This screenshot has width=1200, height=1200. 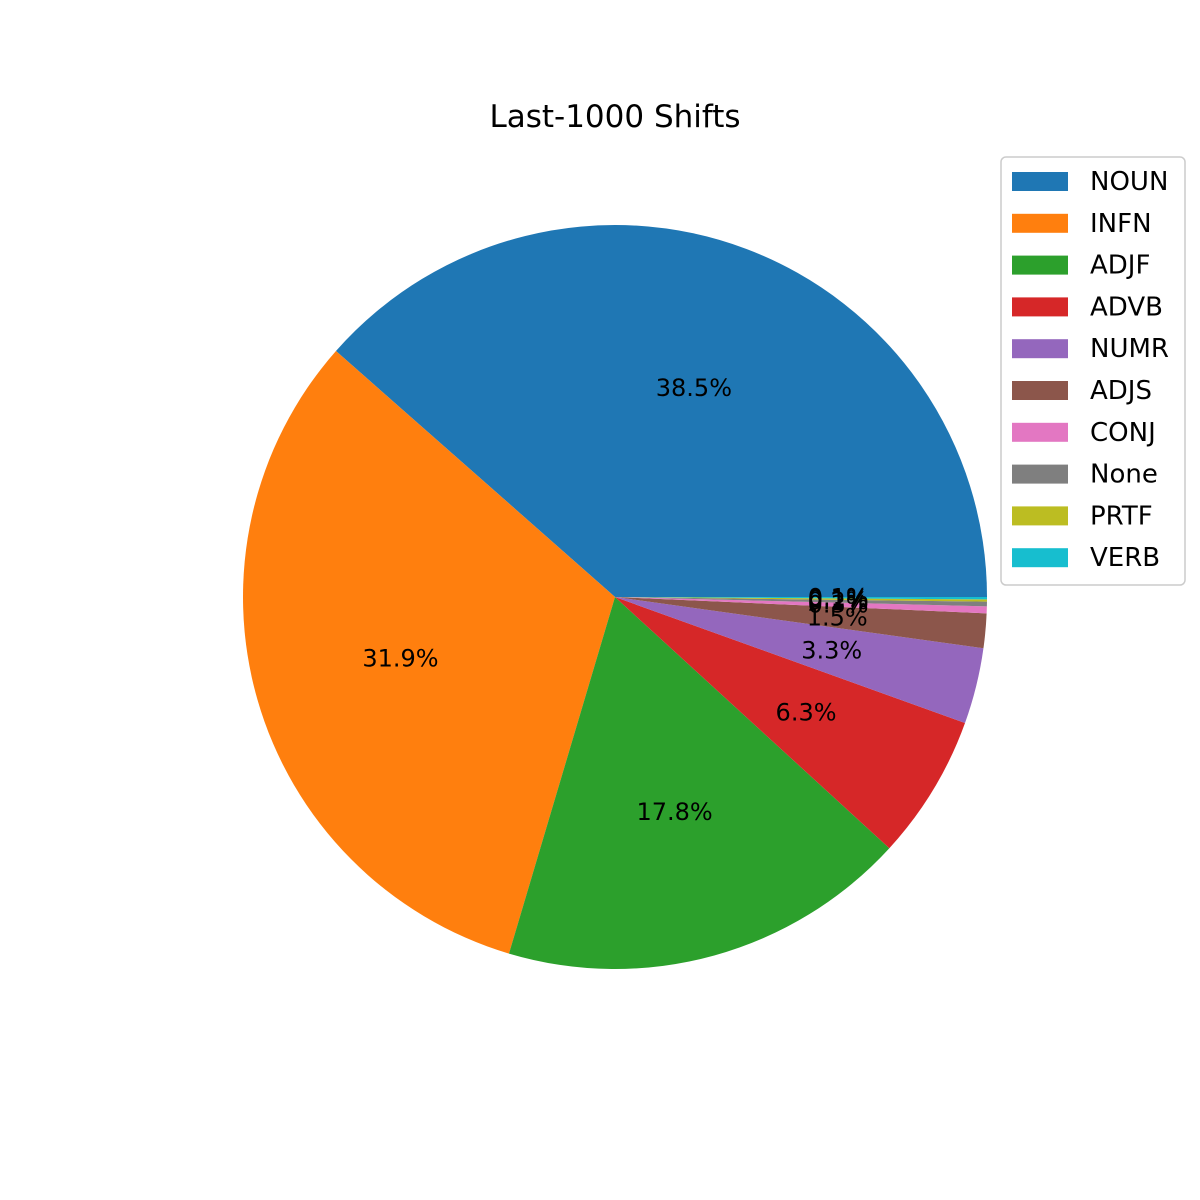 What do you see at coordinates (674, 812) in the screenshot?
I see `pct-label-adjf: 17.8%` at bounding box center [674, 812].